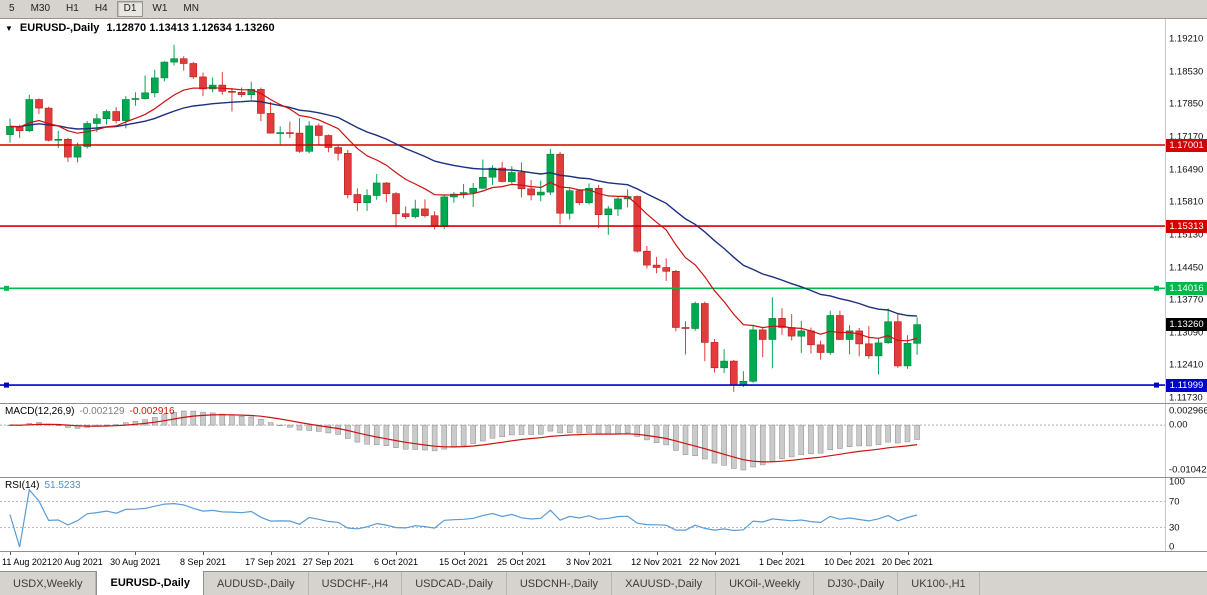 The height and width of the screenshot is (595, 1207). Describe the element at coordinates (521, 562) in the screenshot. I see `date-axis-label: 25 Oct 2021` at that location.